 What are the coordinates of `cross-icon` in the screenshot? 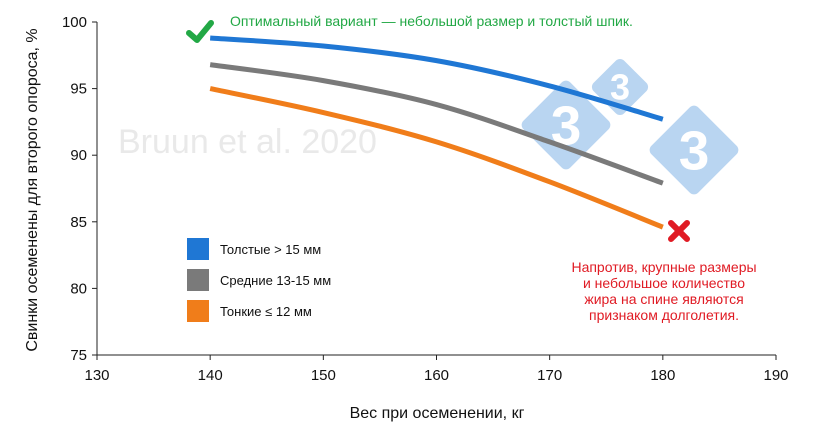 It's located at (679, 231).